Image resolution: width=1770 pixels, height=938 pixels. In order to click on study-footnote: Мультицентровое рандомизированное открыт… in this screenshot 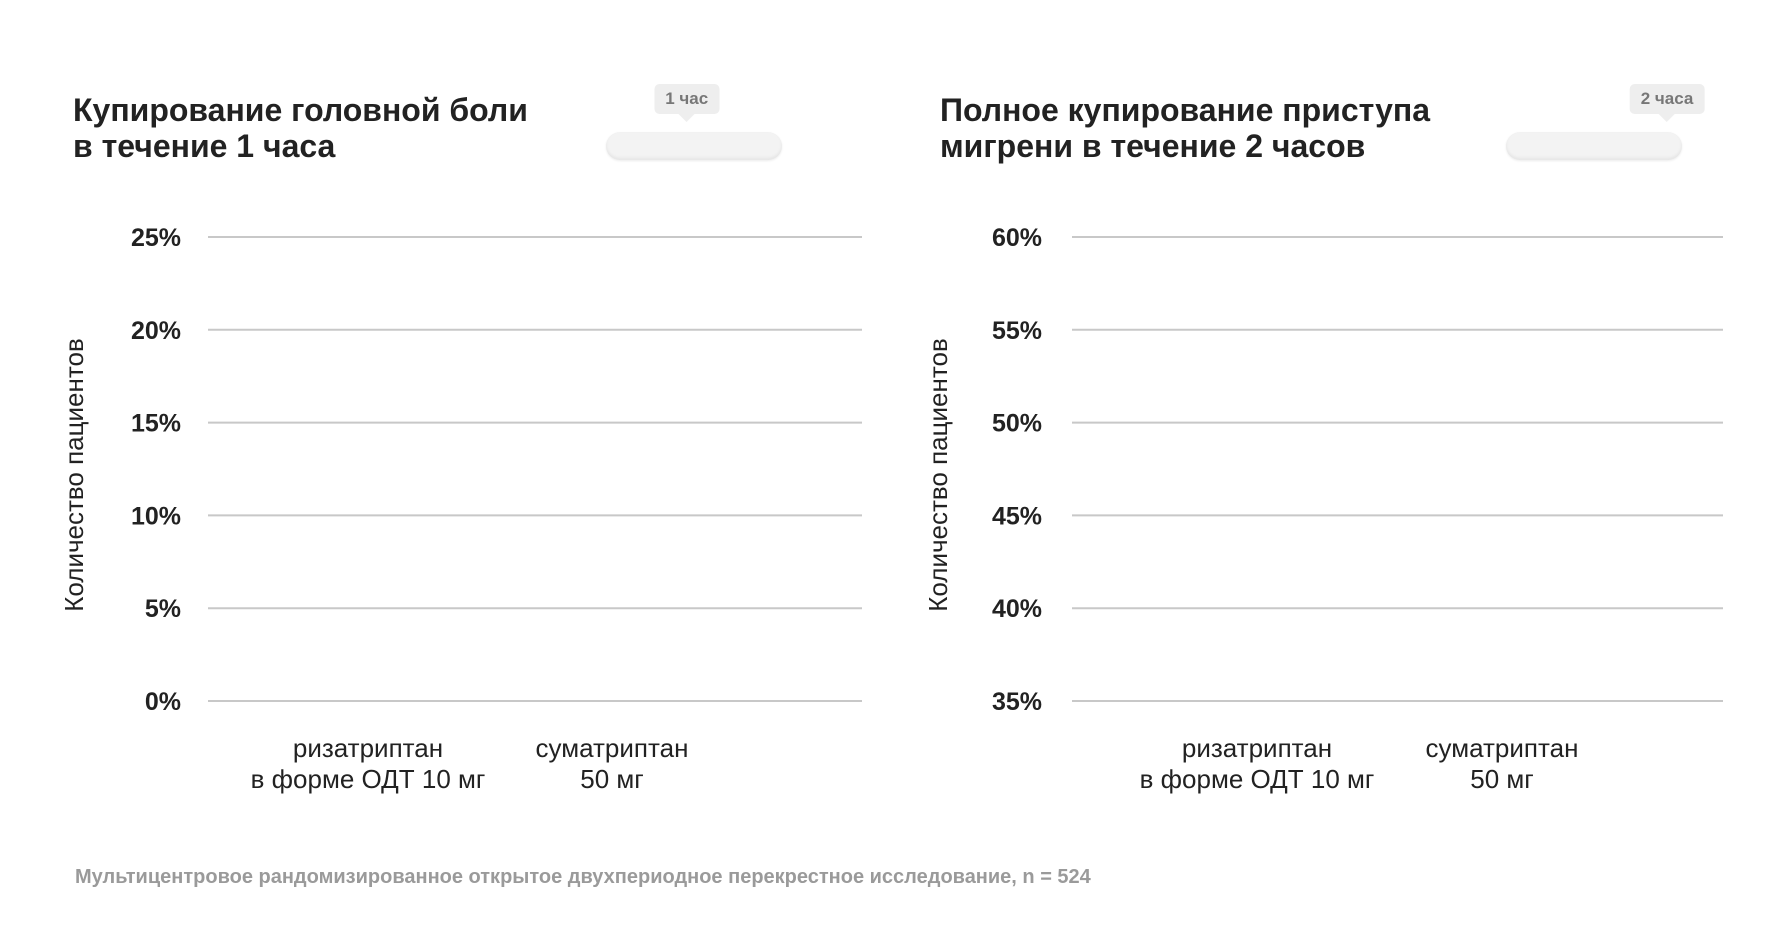, I will do `click(583, 877)`.